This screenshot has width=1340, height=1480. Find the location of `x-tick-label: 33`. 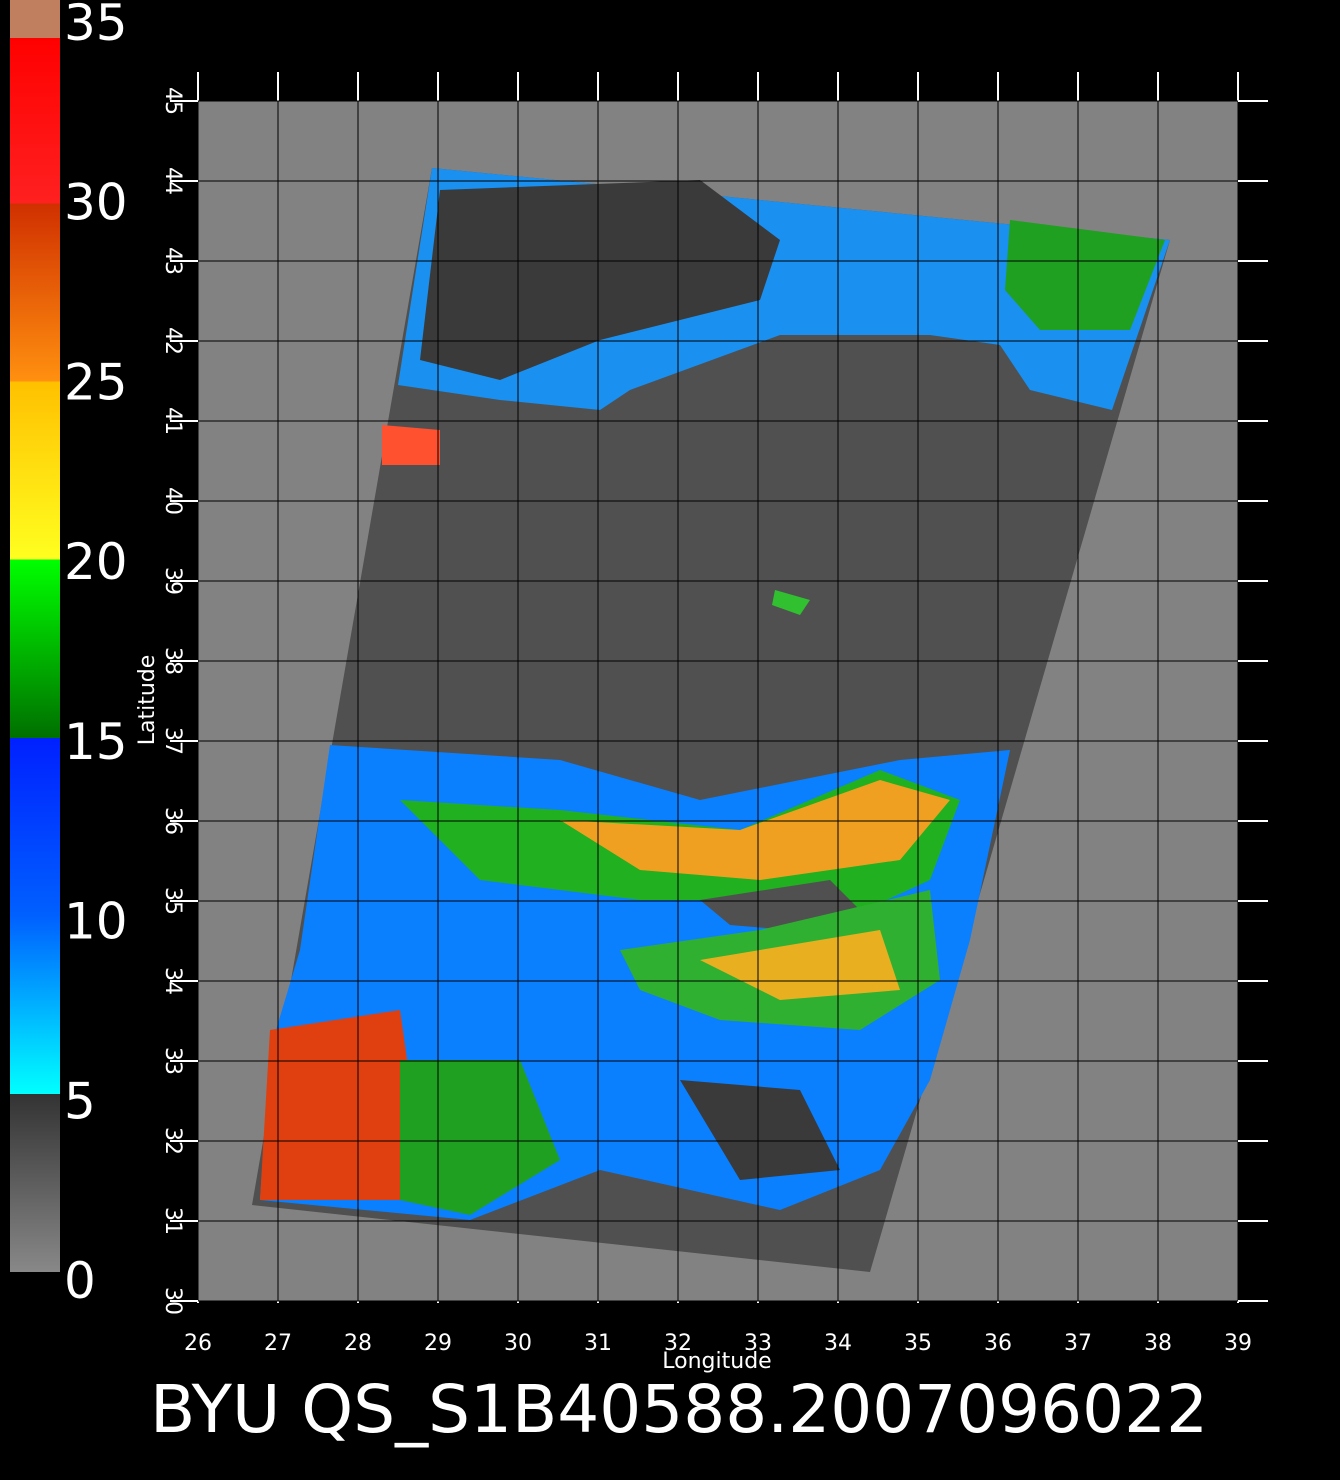

x-tick-label: 33 is located at coordinates (758, 1343).